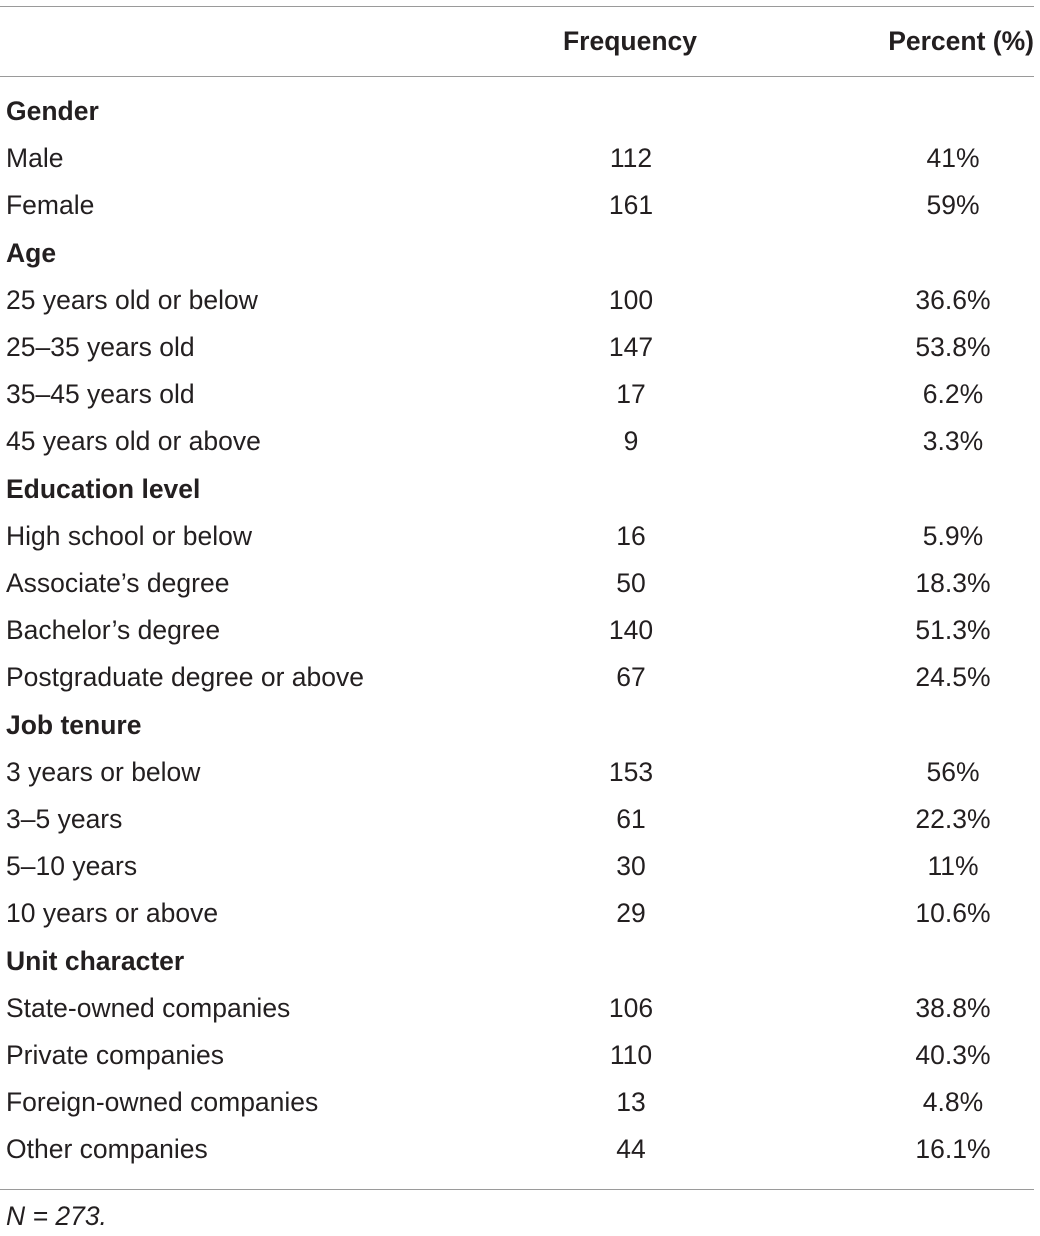 The image size is (1040, 1236). I want to click on header-percent: Percent (%), so click(961, 41).